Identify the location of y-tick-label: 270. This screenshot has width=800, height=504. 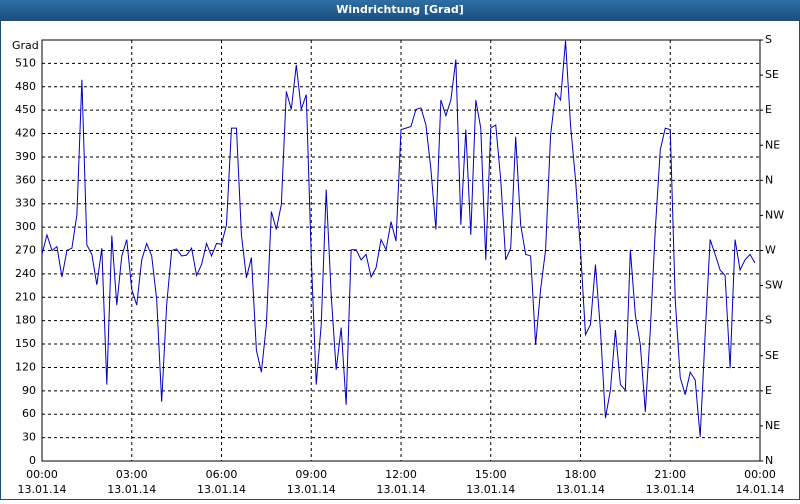
(25, 250).